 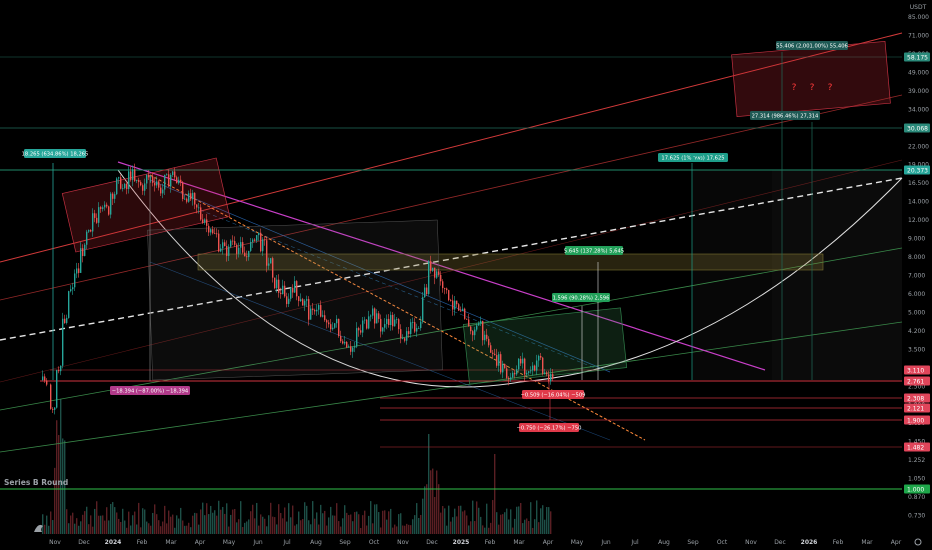 I want to click on x-tick-label: 2024, so click(x=113, y=542).